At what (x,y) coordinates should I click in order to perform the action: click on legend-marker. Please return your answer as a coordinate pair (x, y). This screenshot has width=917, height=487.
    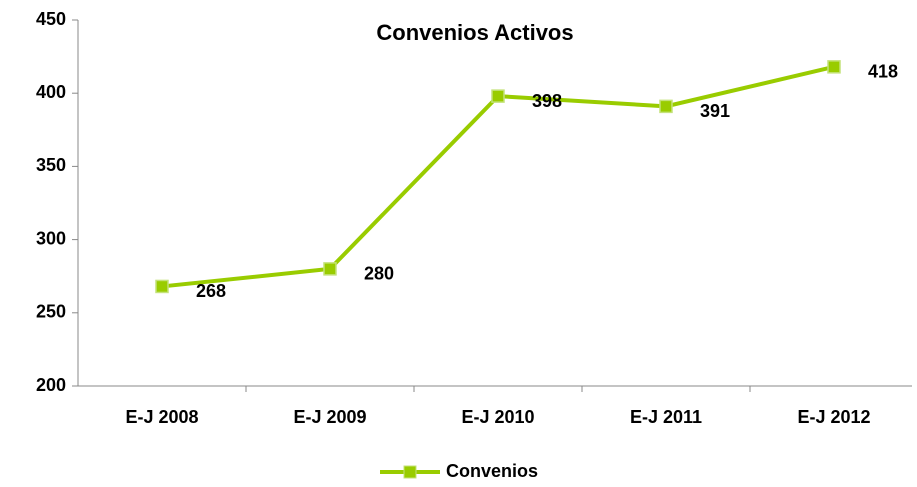
    Looking at the image, I should click on (410, 472).